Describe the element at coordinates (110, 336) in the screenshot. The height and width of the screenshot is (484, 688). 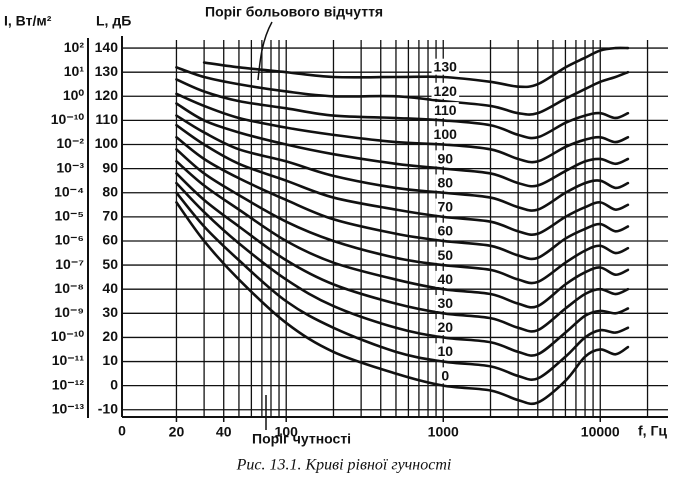
I see `y-tick-label: 20` at that location.